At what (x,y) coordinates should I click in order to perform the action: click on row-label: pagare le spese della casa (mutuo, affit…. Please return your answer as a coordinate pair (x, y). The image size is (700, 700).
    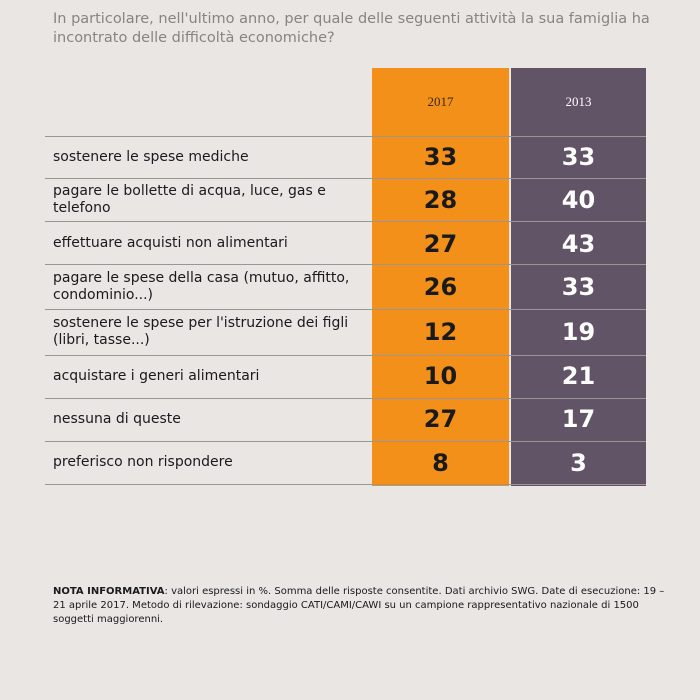
    Looking at the image, I should click on (201, 286).